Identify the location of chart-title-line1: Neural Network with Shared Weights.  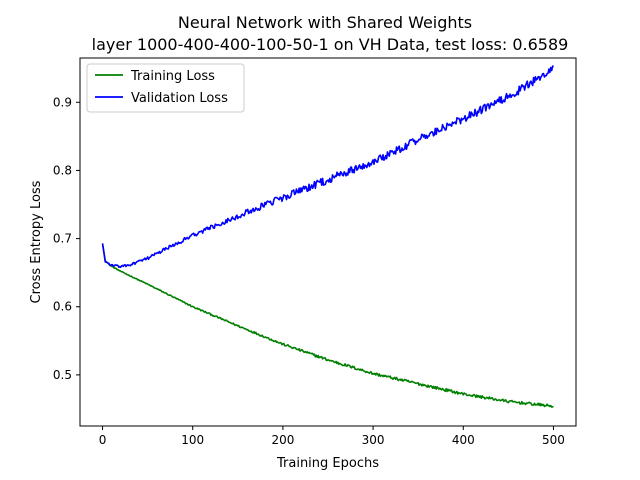
(325, 22).